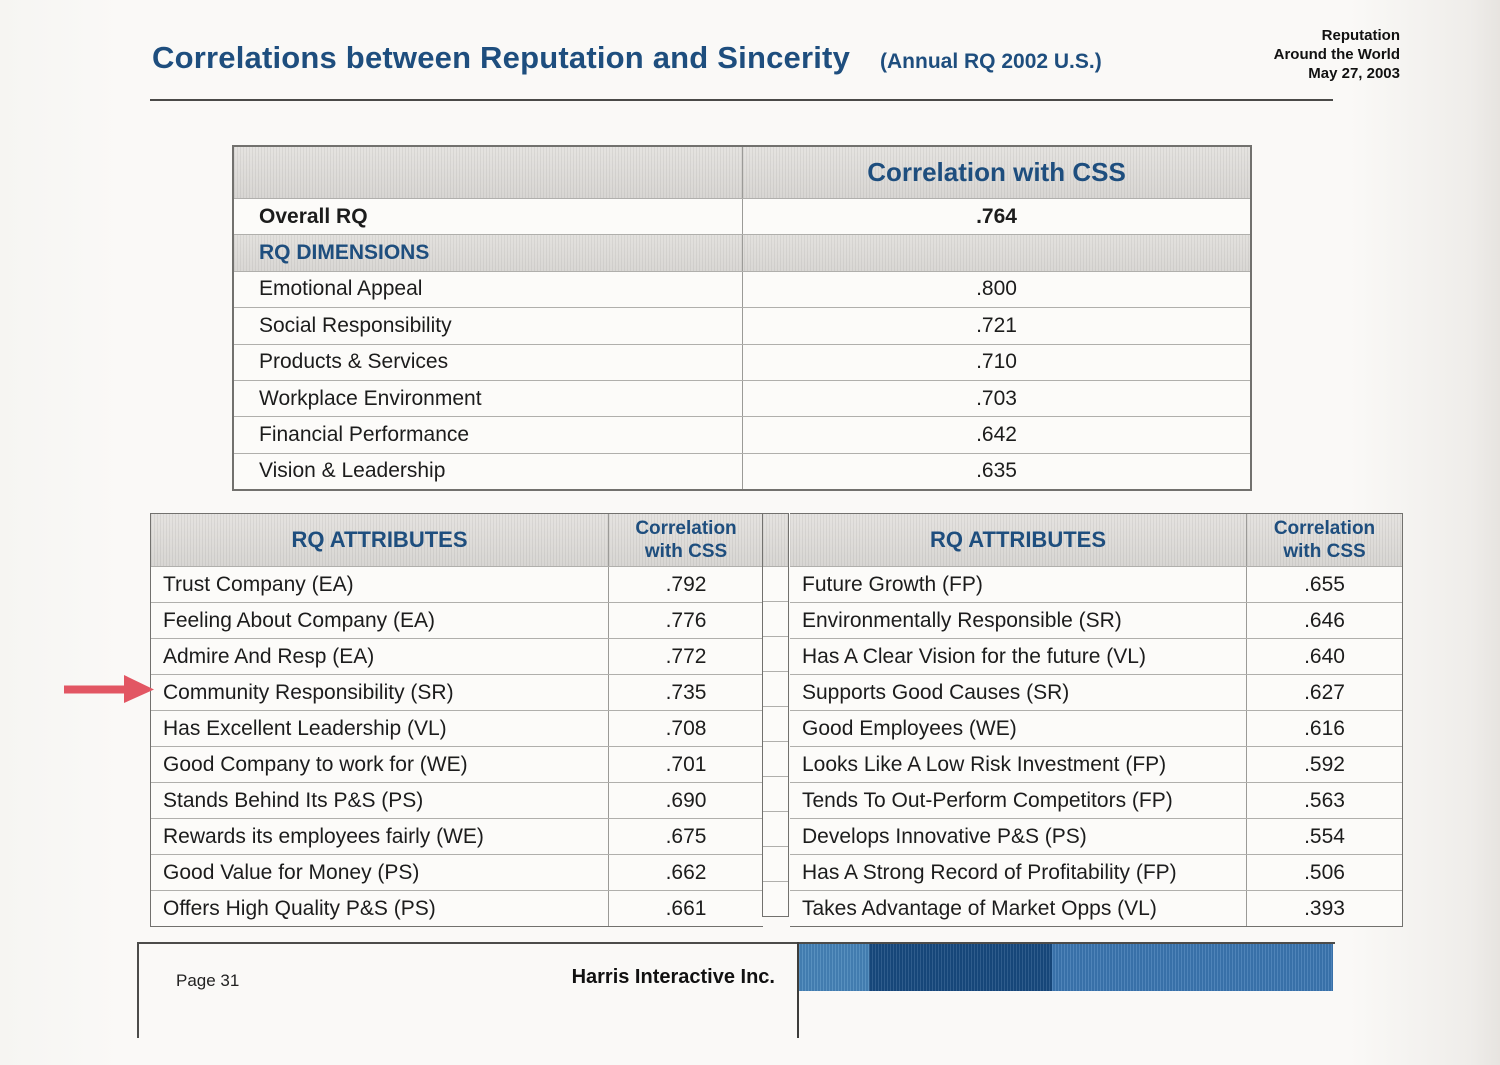 This screenshot has height=1065, width=1500. Describe the element at coordinates (996, 172) in the screenshot. I see `summary-correlation-header: Correlation with CSS` at that location.